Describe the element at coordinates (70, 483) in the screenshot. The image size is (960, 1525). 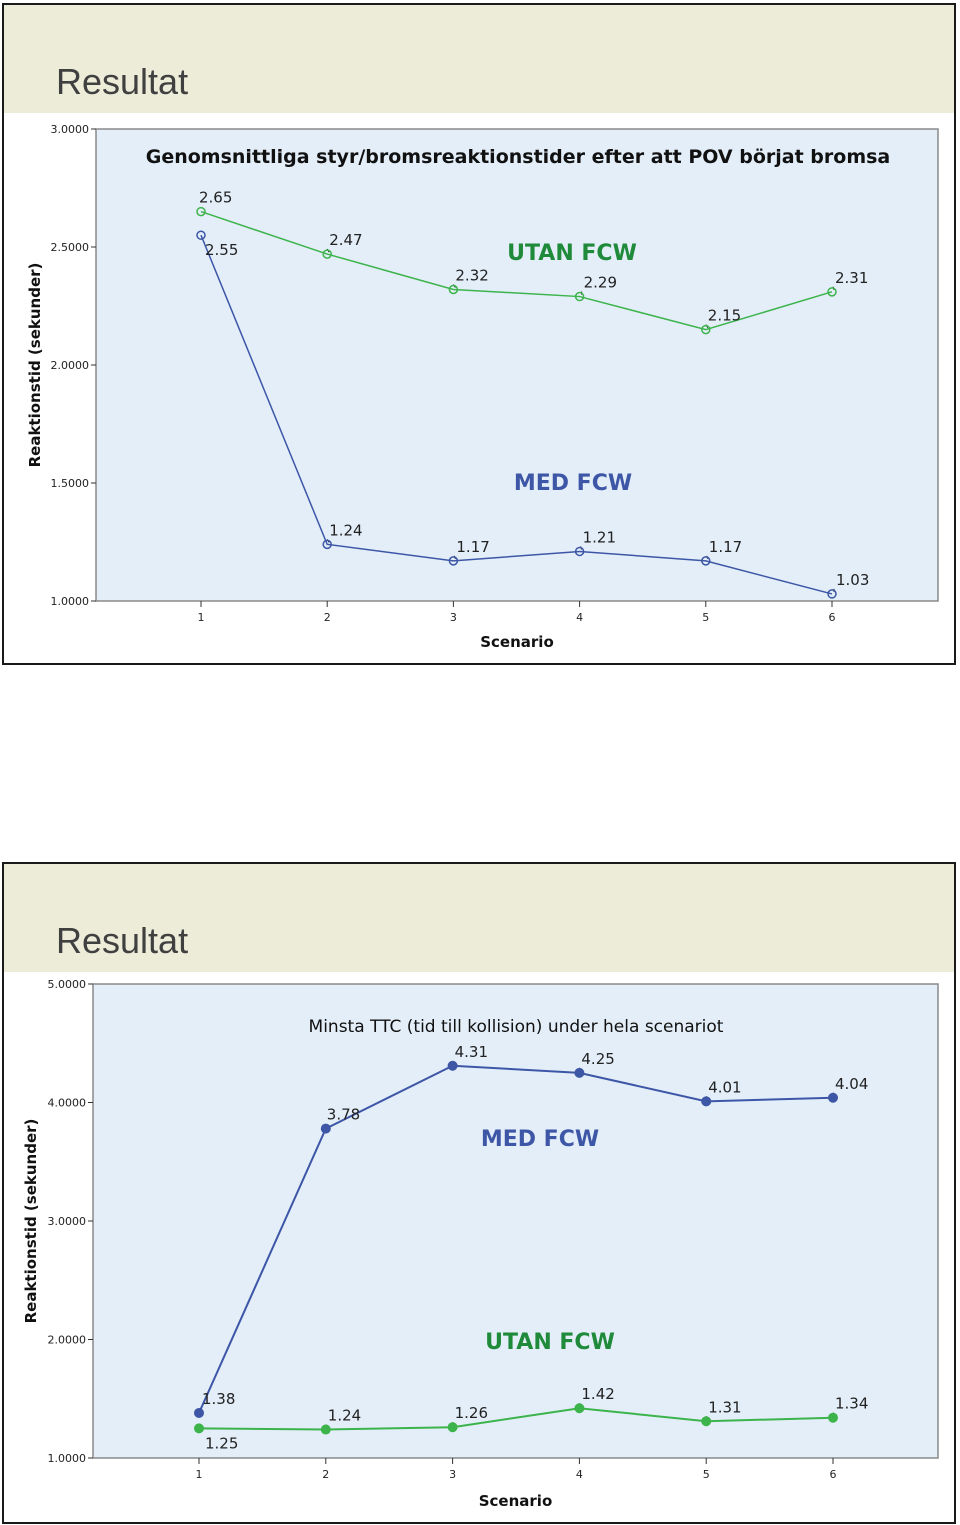
I see `y-tick-label: 1.5000` at that location.